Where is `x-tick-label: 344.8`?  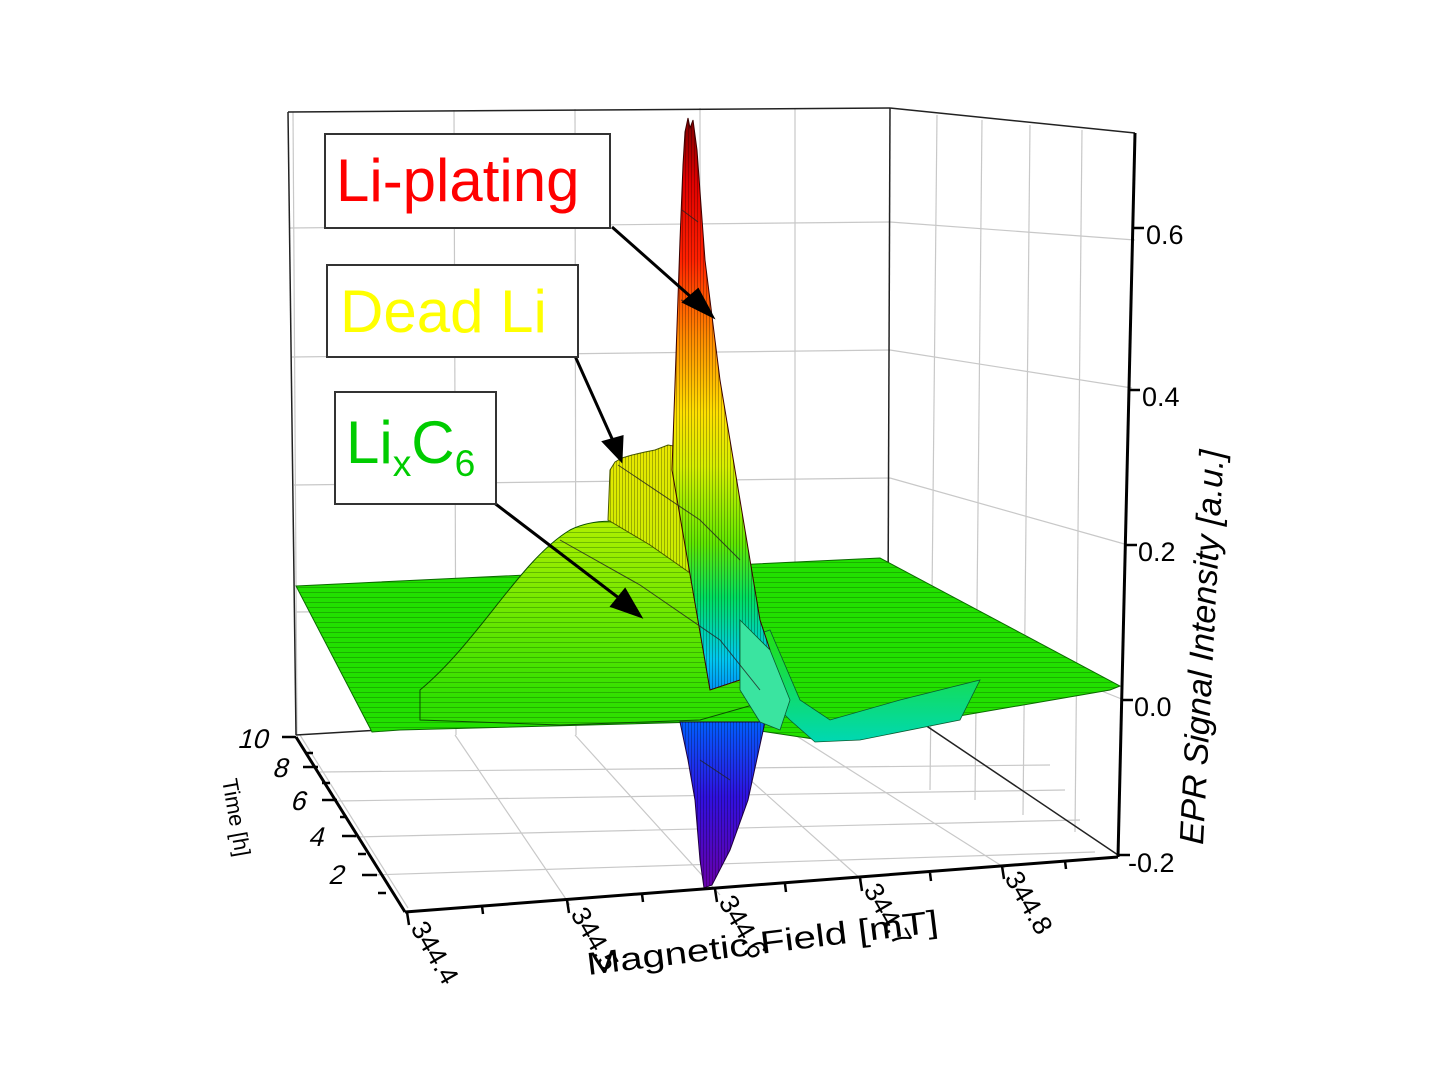
x-tick-label: 344.8 is located at coordinates (1029, 903).